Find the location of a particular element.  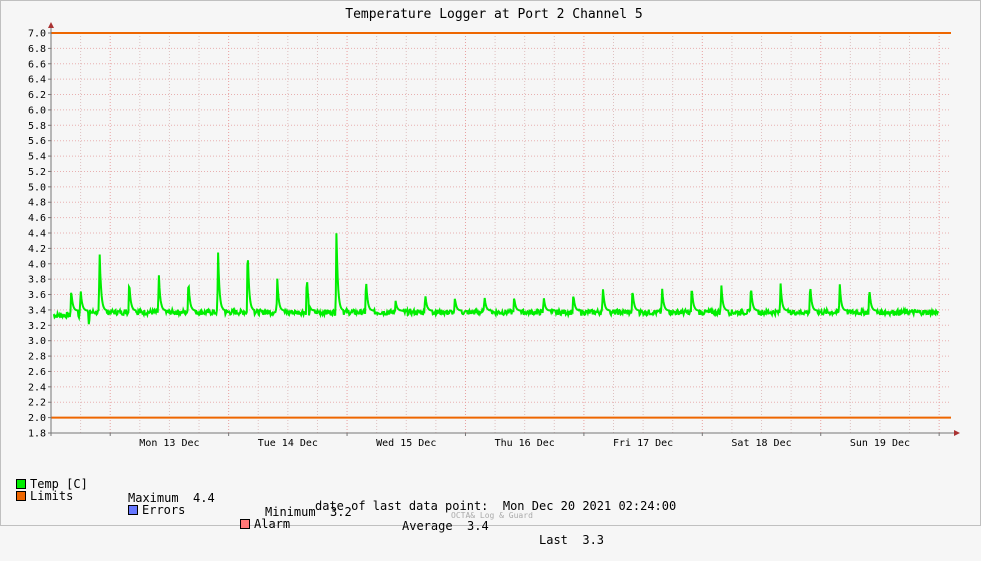

y-tick-label: 5.2 is located at coordinates (37, 172).